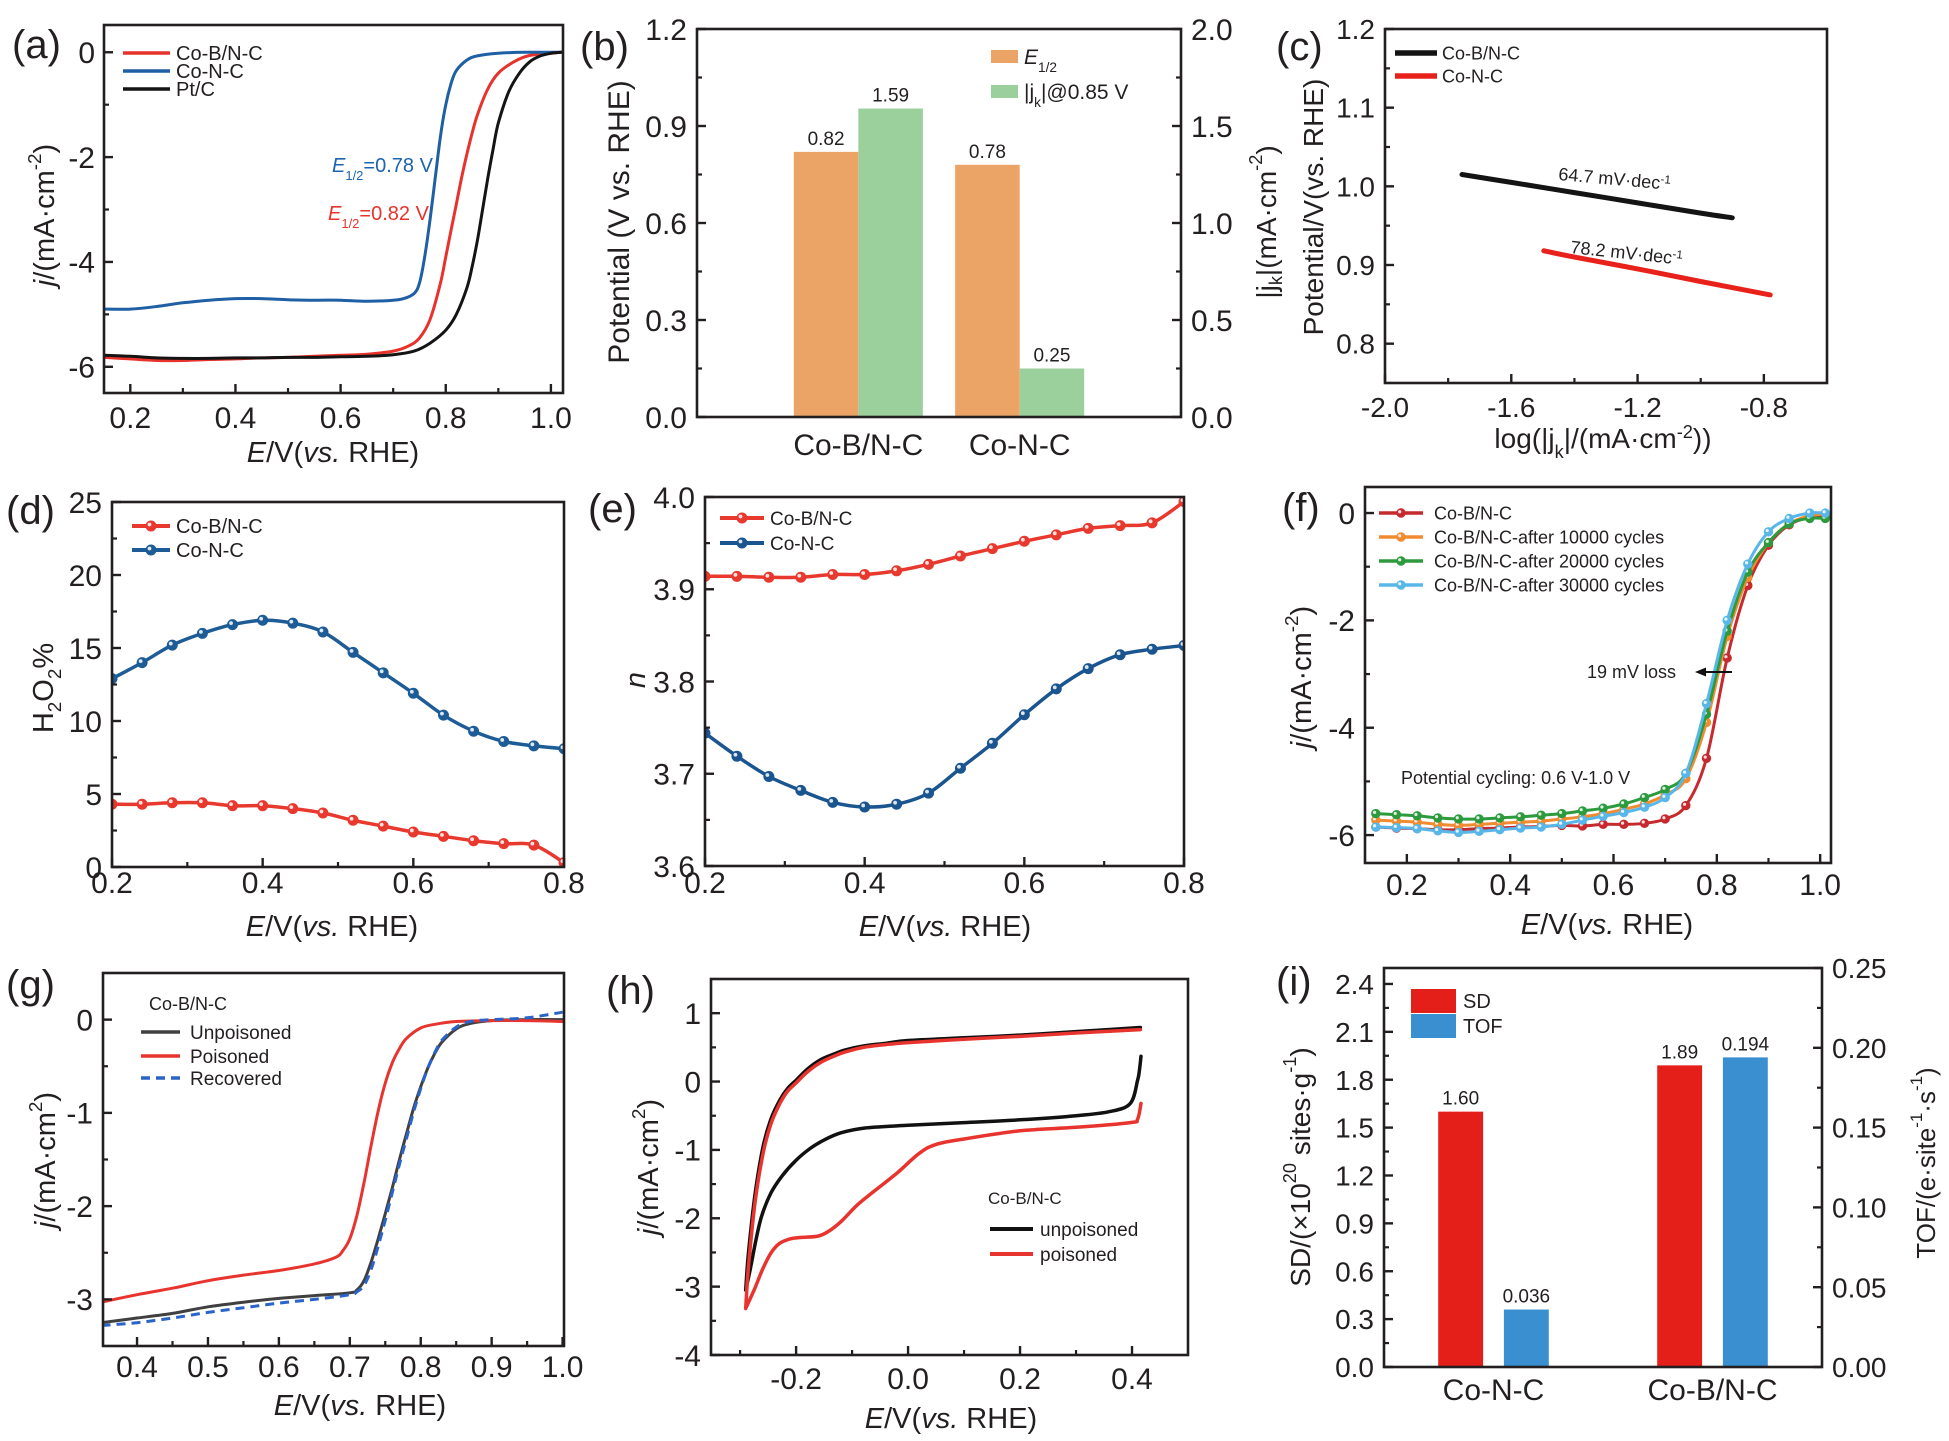  I want to click on series-line-recovered, so click(333, 1168).